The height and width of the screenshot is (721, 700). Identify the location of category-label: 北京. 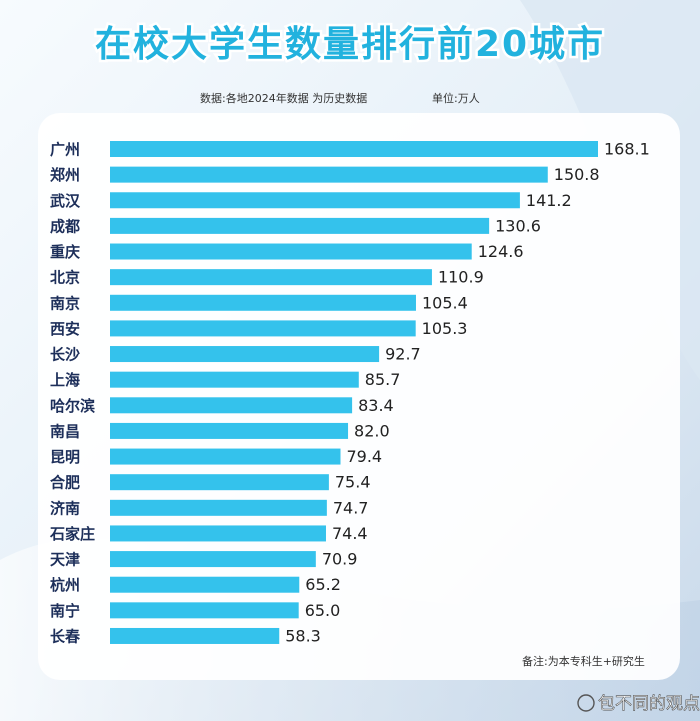
(65, 278).